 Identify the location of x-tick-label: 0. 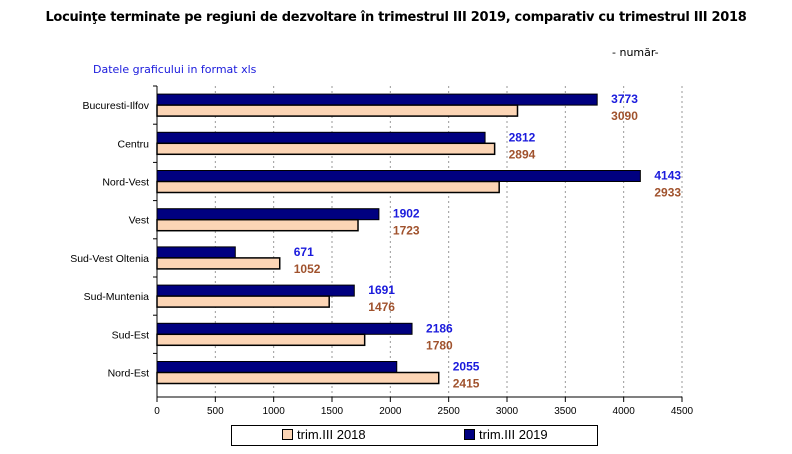
(157, 411).